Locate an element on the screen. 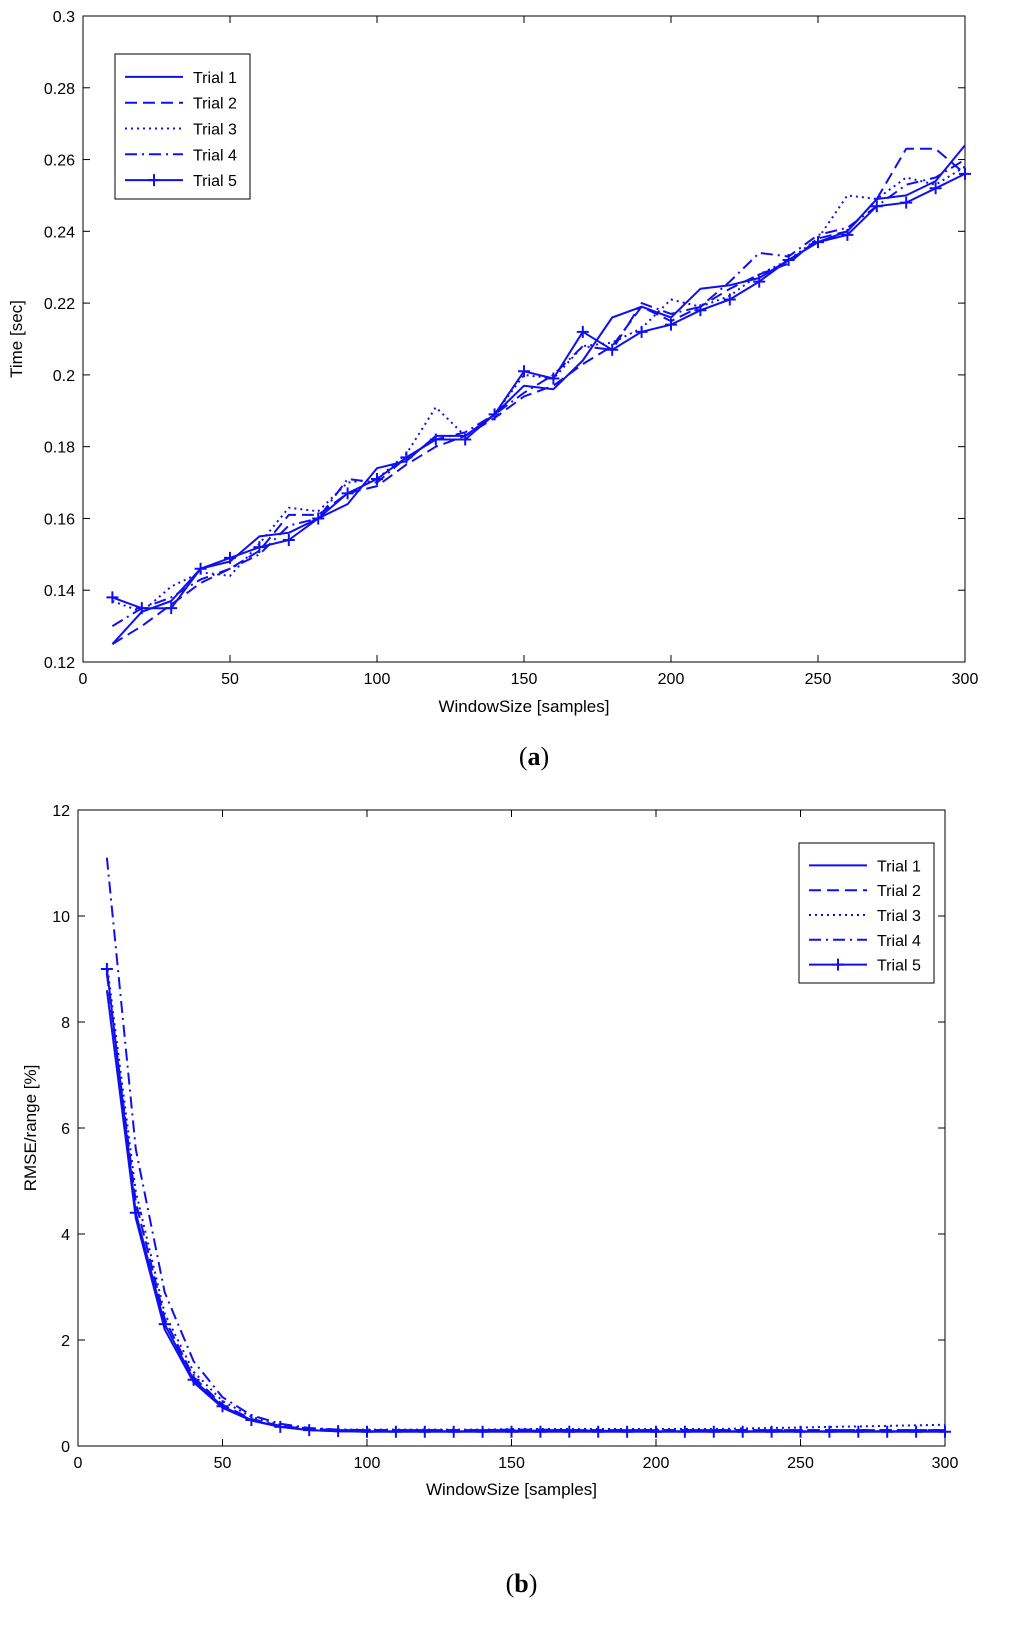 Image resolution: width=1024 pixels, height=1625 pixels. panel-caption: (a) is located at coordinates (534, 756).